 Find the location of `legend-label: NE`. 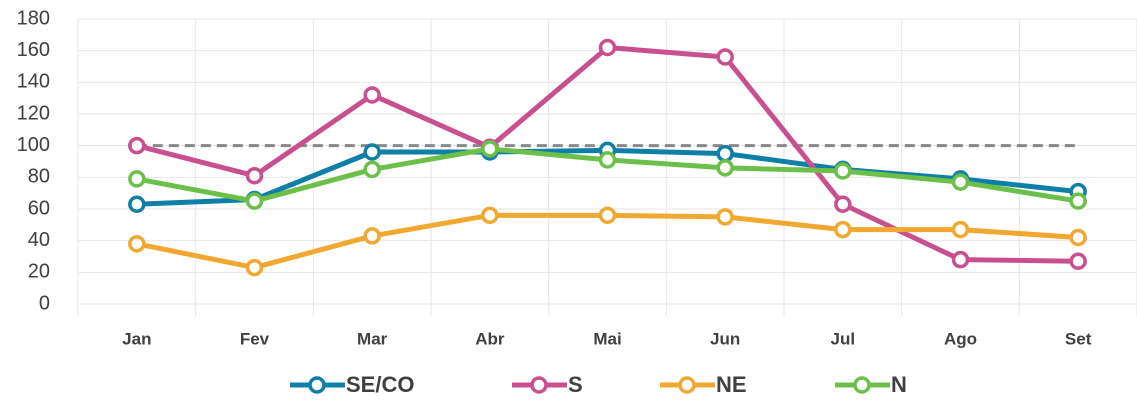

legend-label: NE is located at coordinates (731, 384).